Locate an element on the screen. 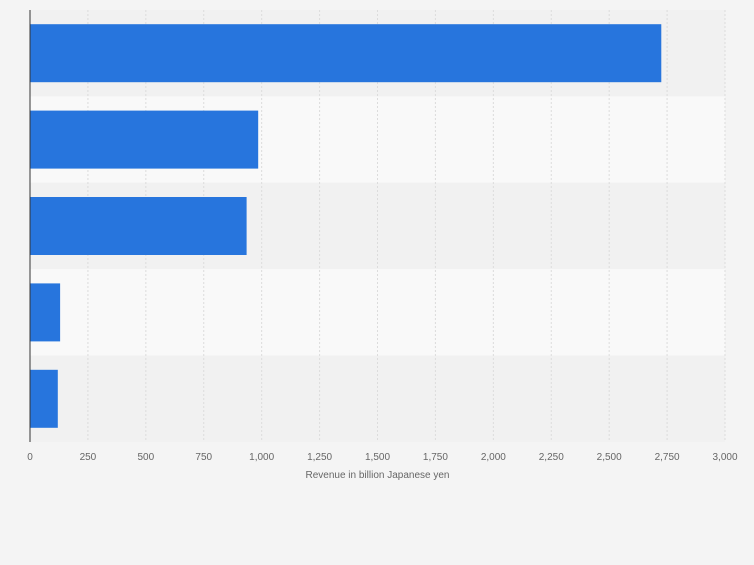  x-tick-label: 2,750 is located at coordinates (667, 457).